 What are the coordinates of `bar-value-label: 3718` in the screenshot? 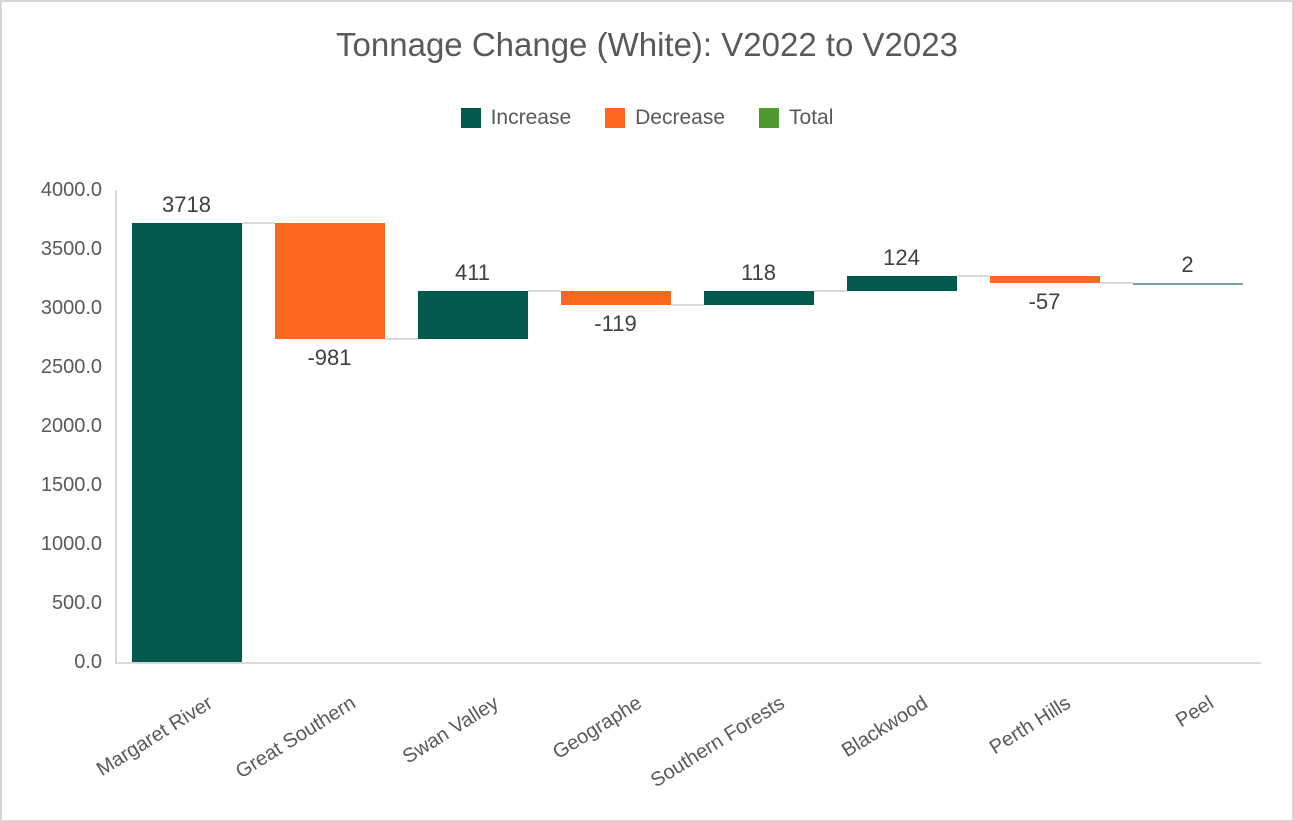 It's located at (186, 205).